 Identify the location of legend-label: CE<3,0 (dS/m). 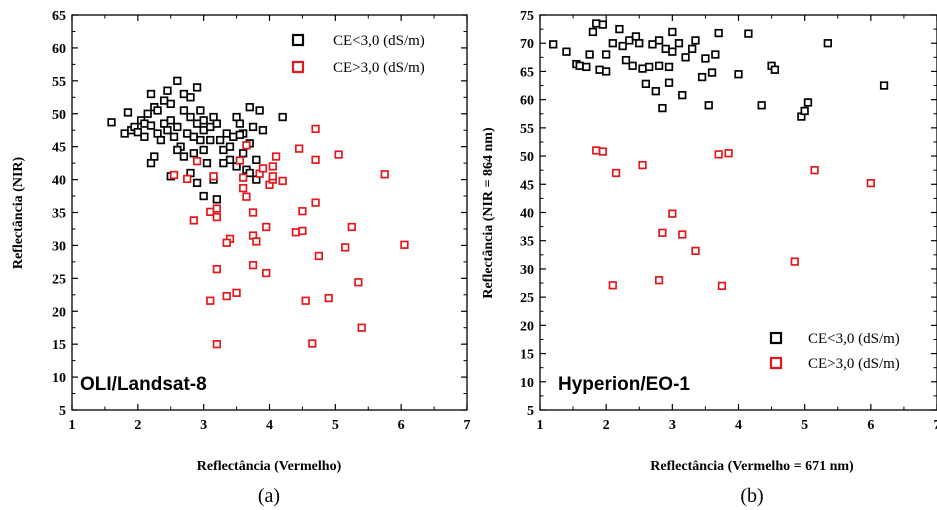
(379, 41).